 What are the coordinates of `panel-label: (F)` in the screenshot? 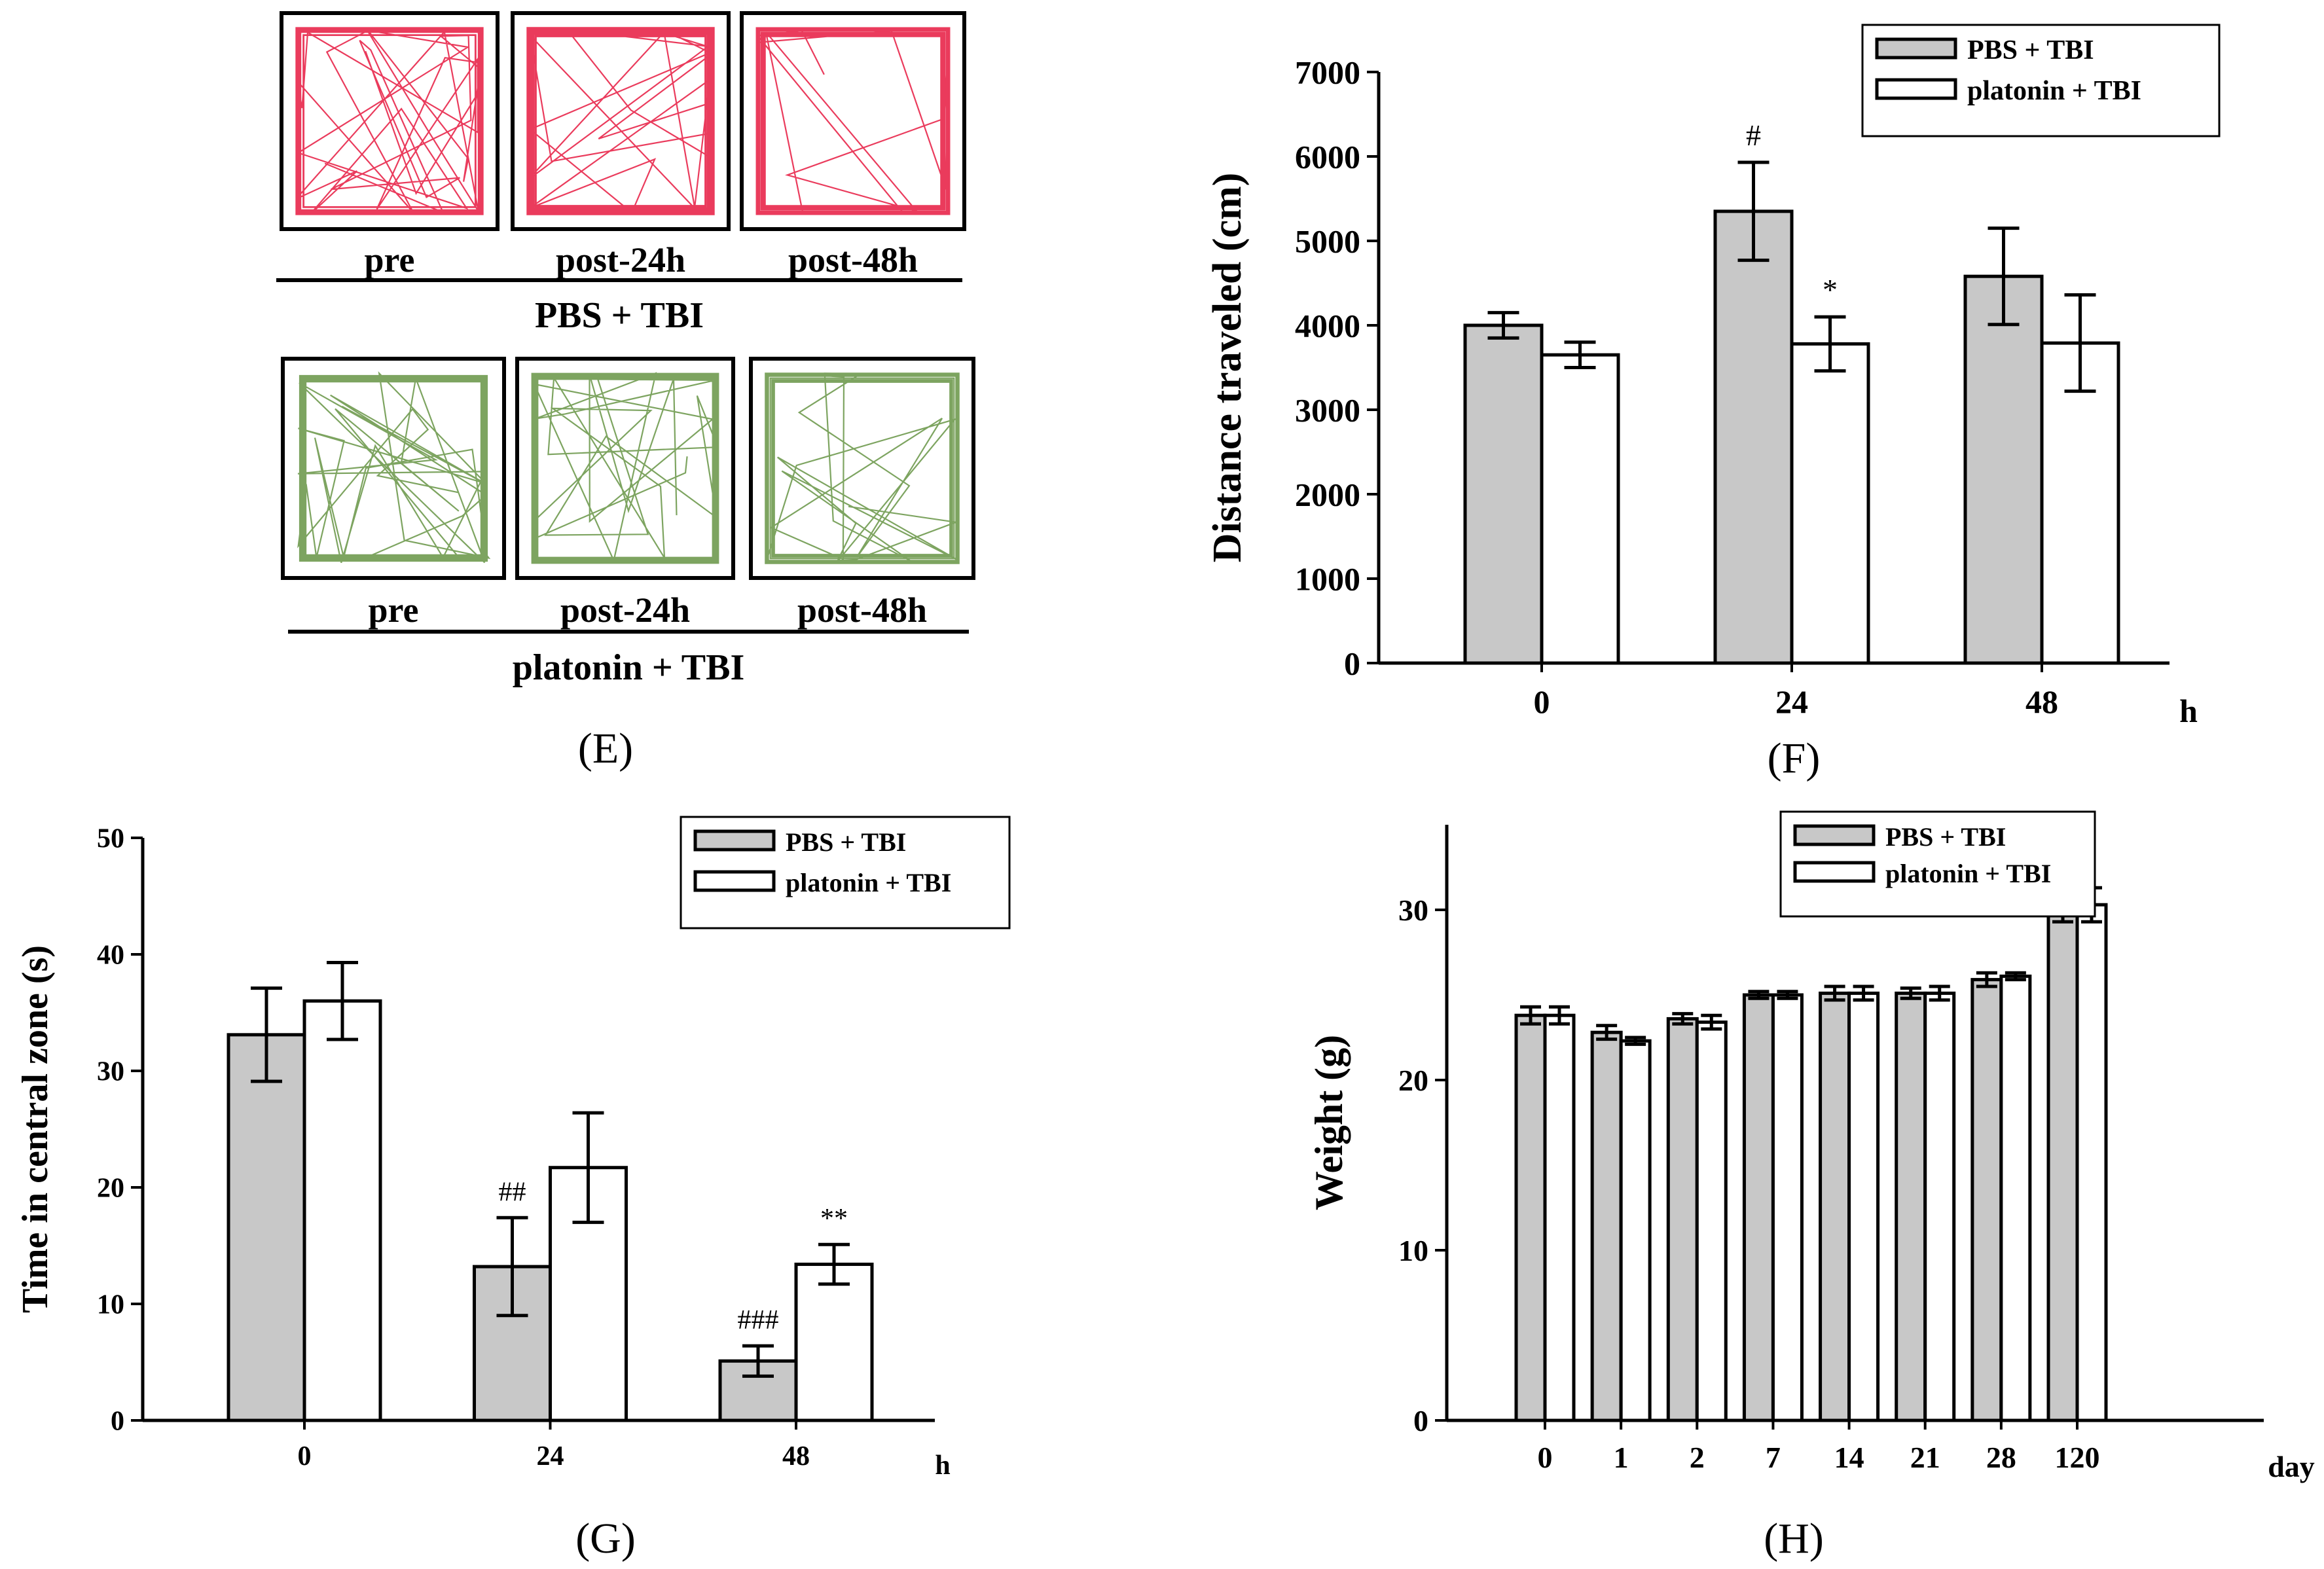 It's located at (1794, 758).